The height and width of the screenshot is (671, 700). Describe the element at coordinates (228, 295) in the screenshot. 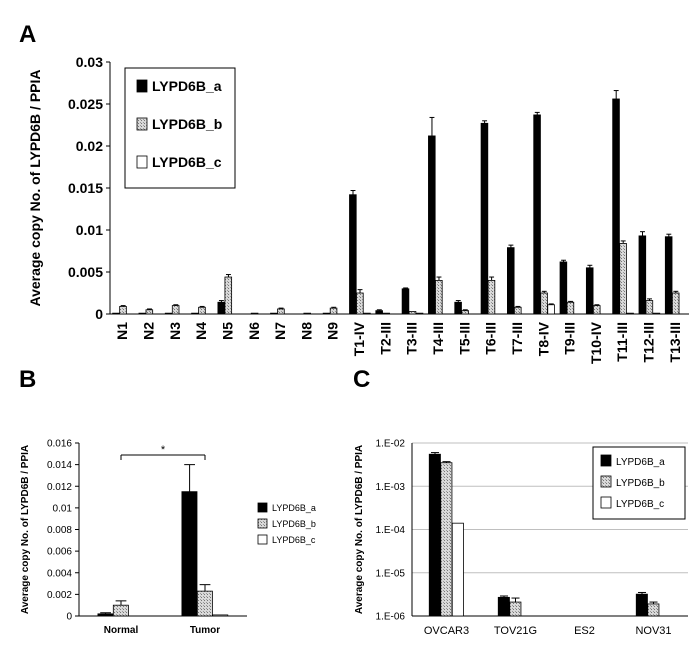

I see `bar-LYPD6B_b-N5` at that location.